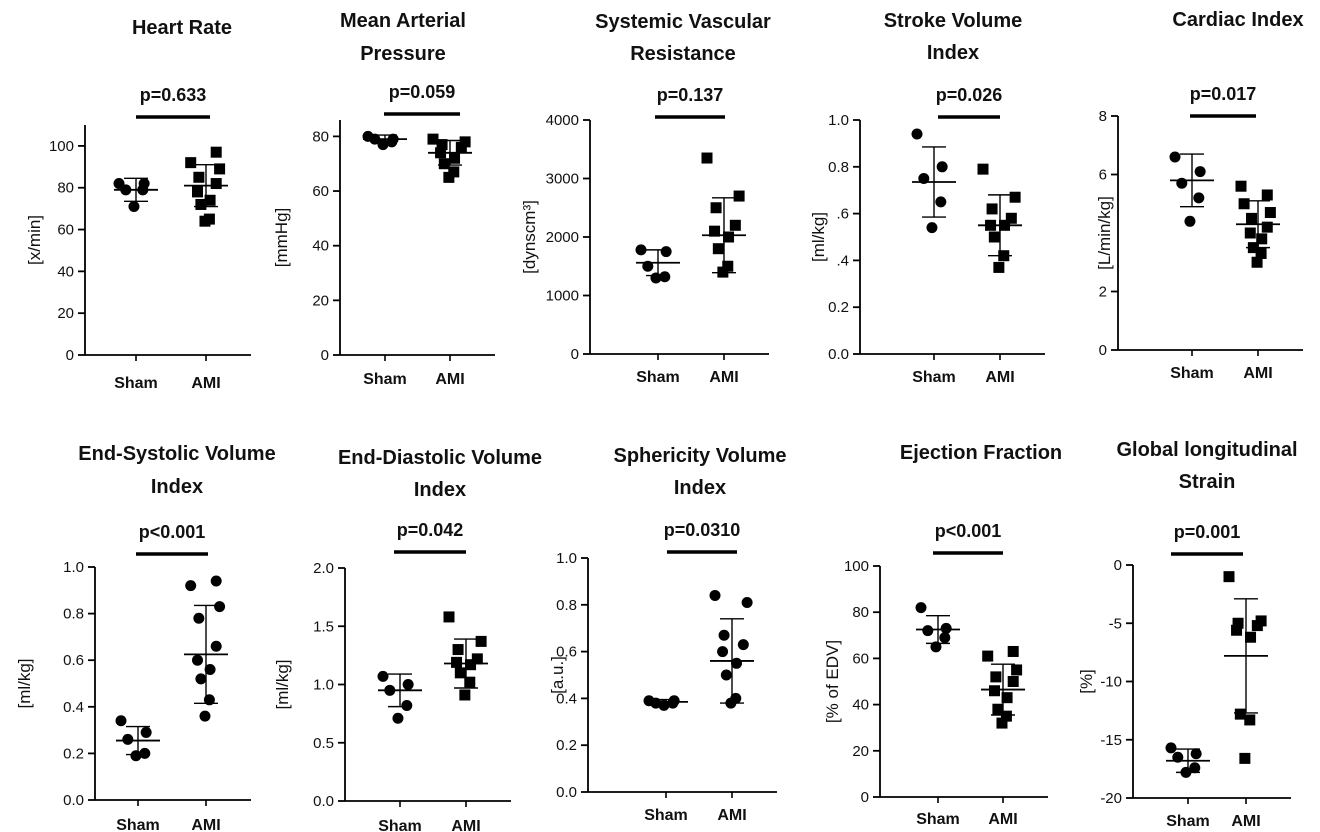 Image resolution: width=1320 pixels, height=832 pixels. What do you see at coordinates (176, 454) in the screenshot?
I see `panel-title: End-Systolic Volume` at bounding box center [176, 454].